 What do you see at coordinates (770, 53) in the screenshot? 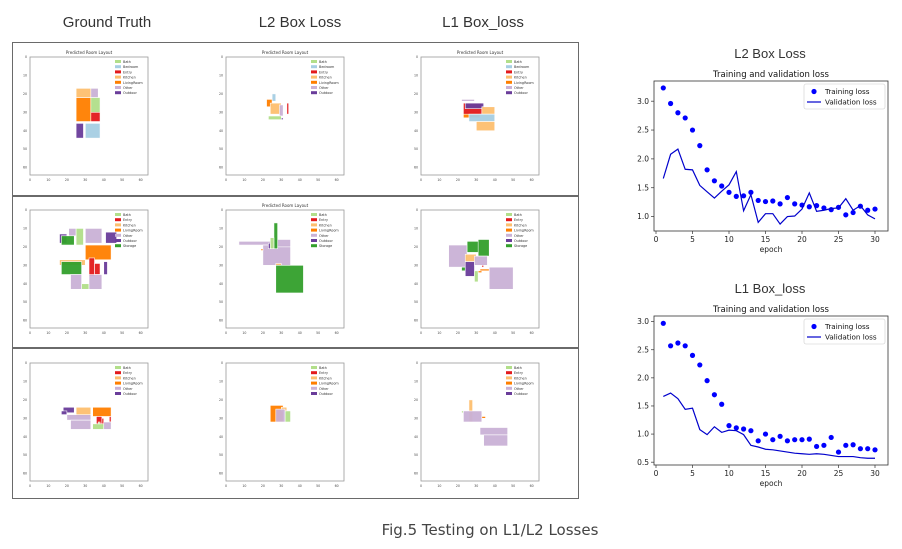
I see `l2-chart-title: L2 Box Loss` at bounding box center [770, 53].